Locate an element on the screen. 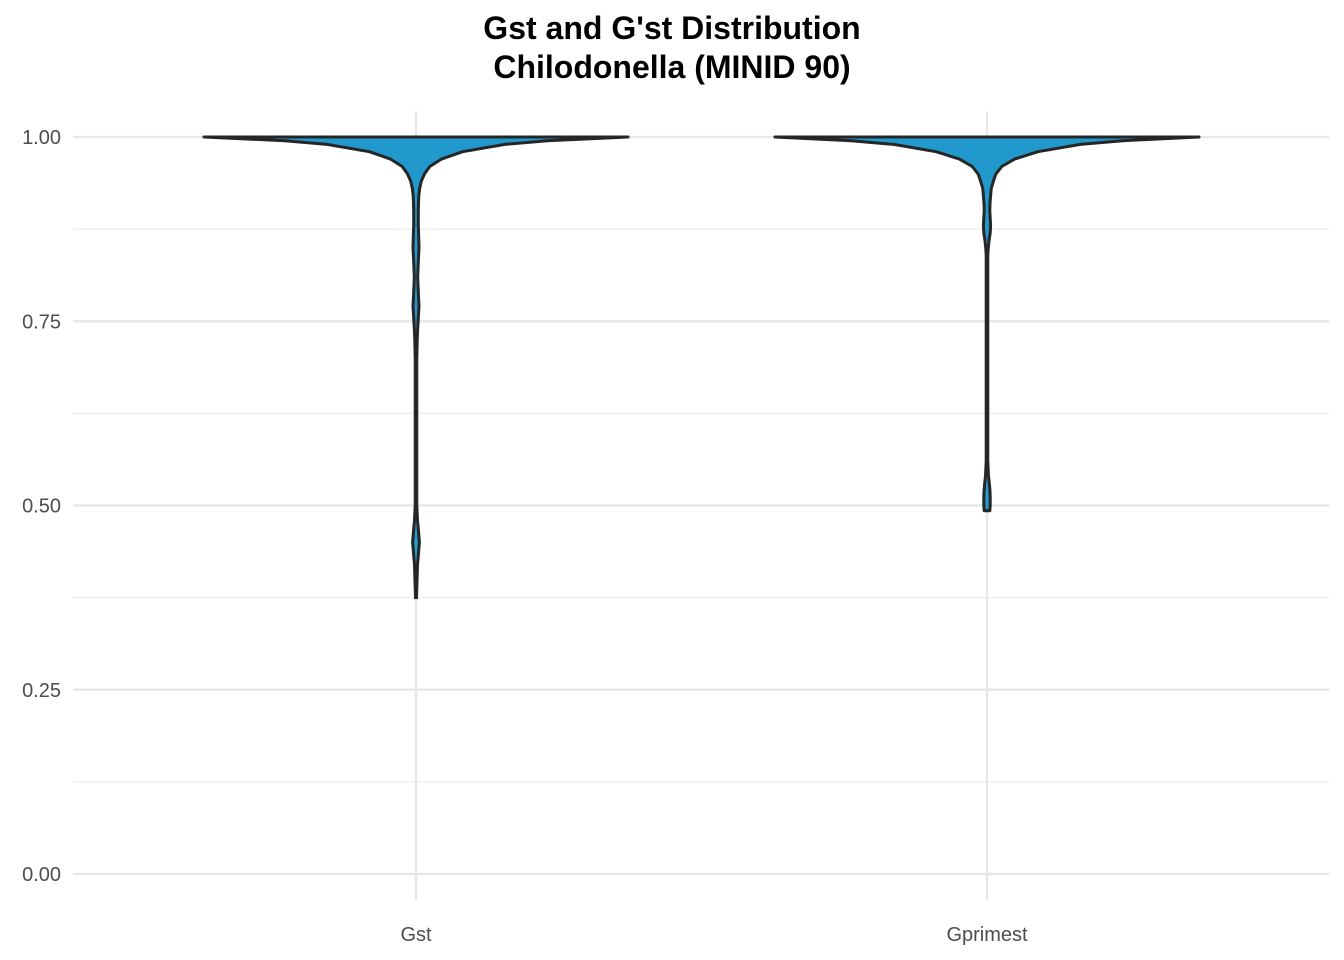  chart-subtitle: Chilodonella (MINID 90) is located at coordinates (672, 67).